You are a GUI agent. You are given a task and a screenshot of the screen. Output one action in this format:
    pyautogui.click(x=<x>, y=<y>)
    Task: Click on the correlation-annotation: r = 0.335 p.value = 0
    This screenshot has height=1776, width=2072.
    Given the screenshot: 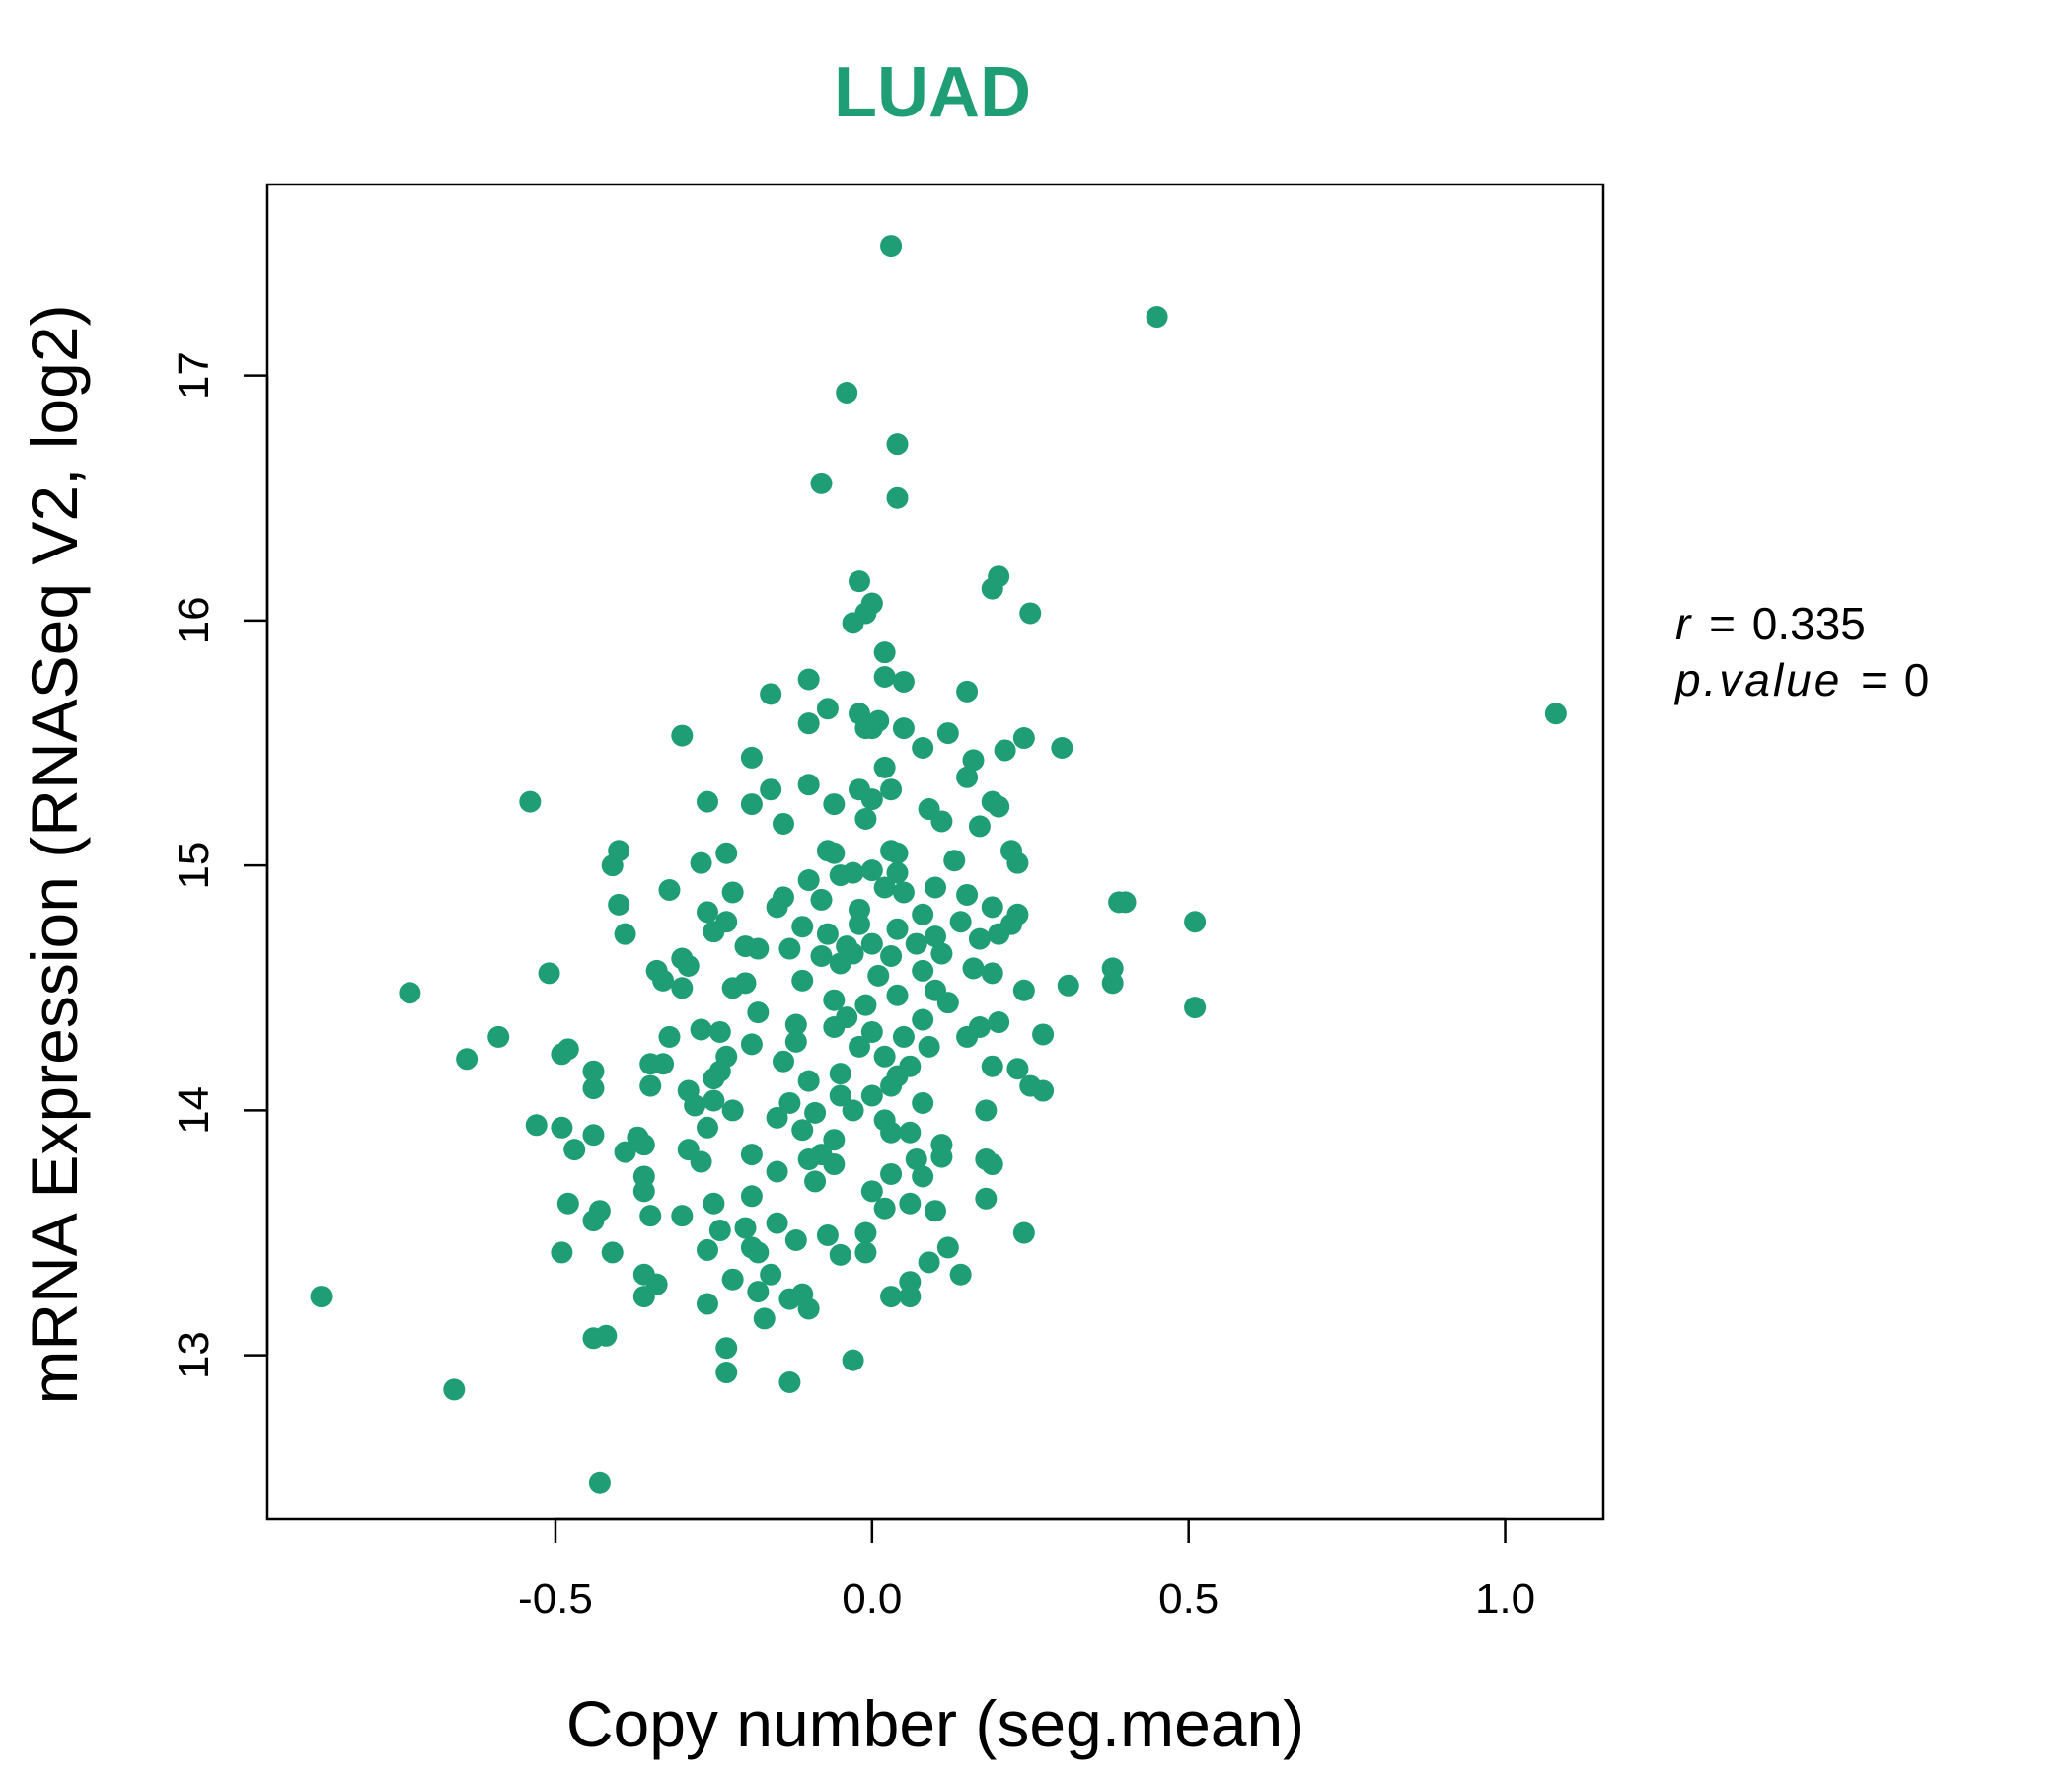 What is the action you would take?
    pyautogui.click(x=1801, y=651)
    